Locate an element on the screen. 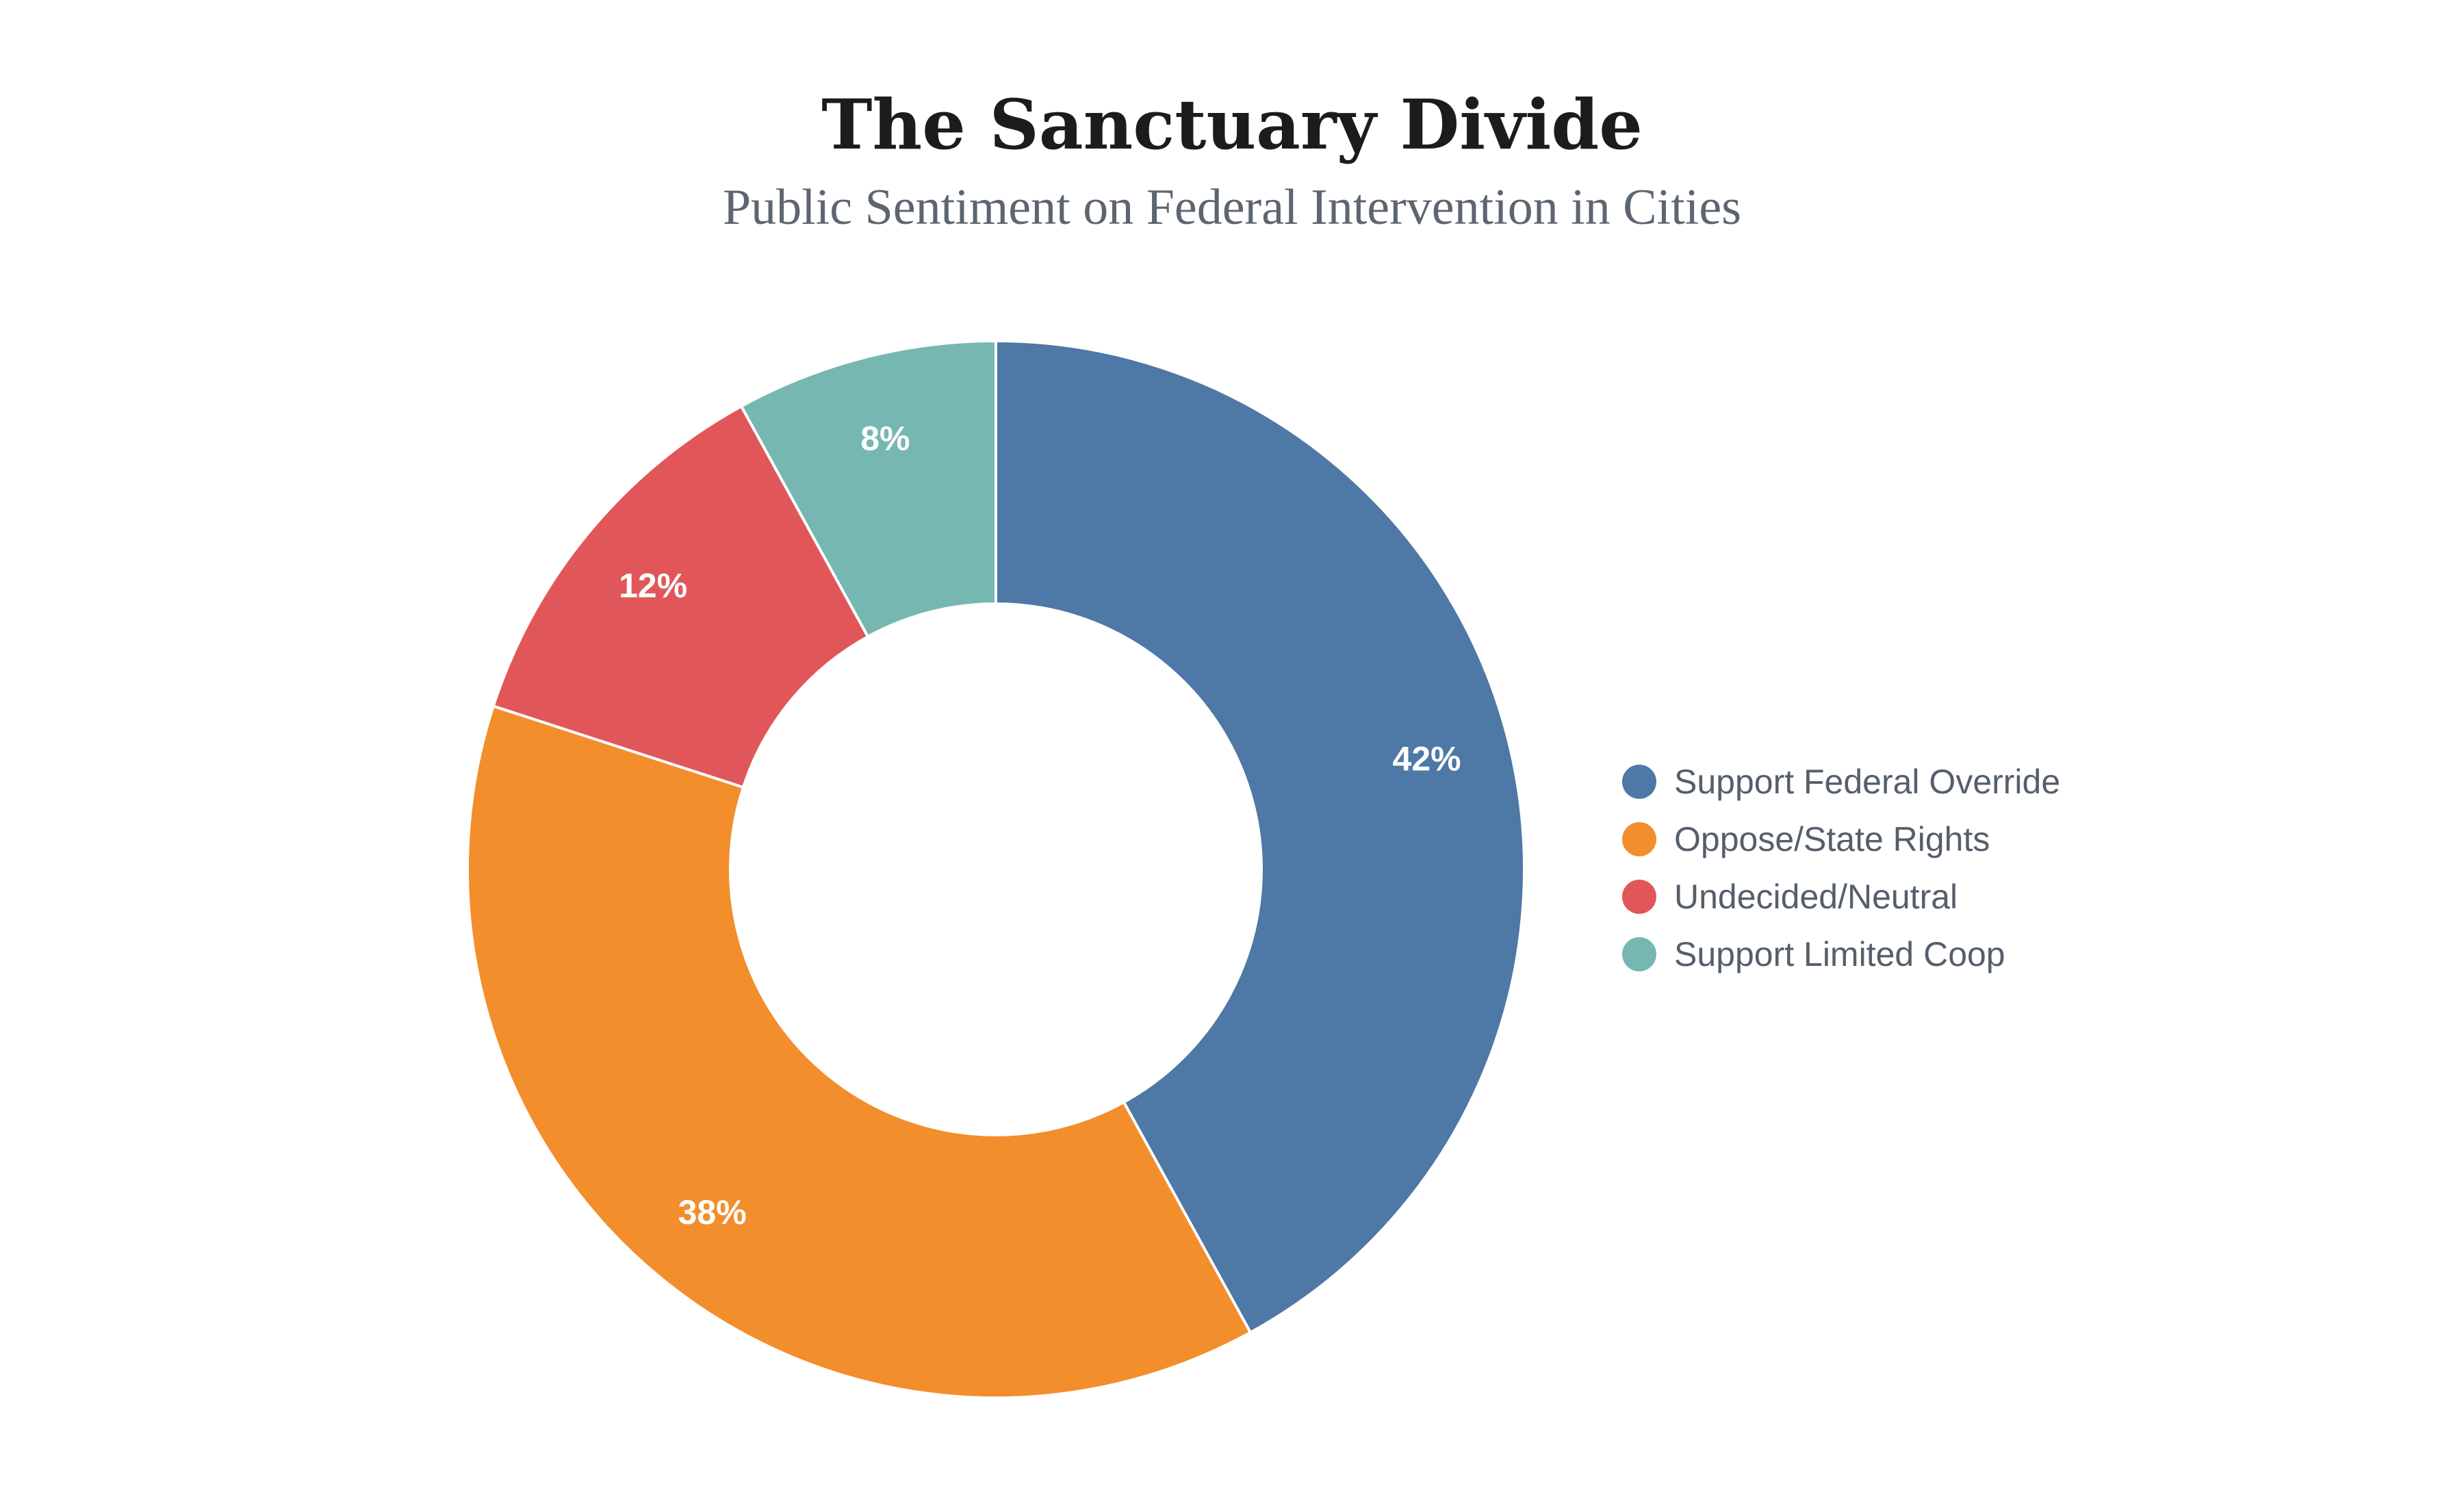  donut-slice-undecided-neutral is located at coordinates (680, 596).